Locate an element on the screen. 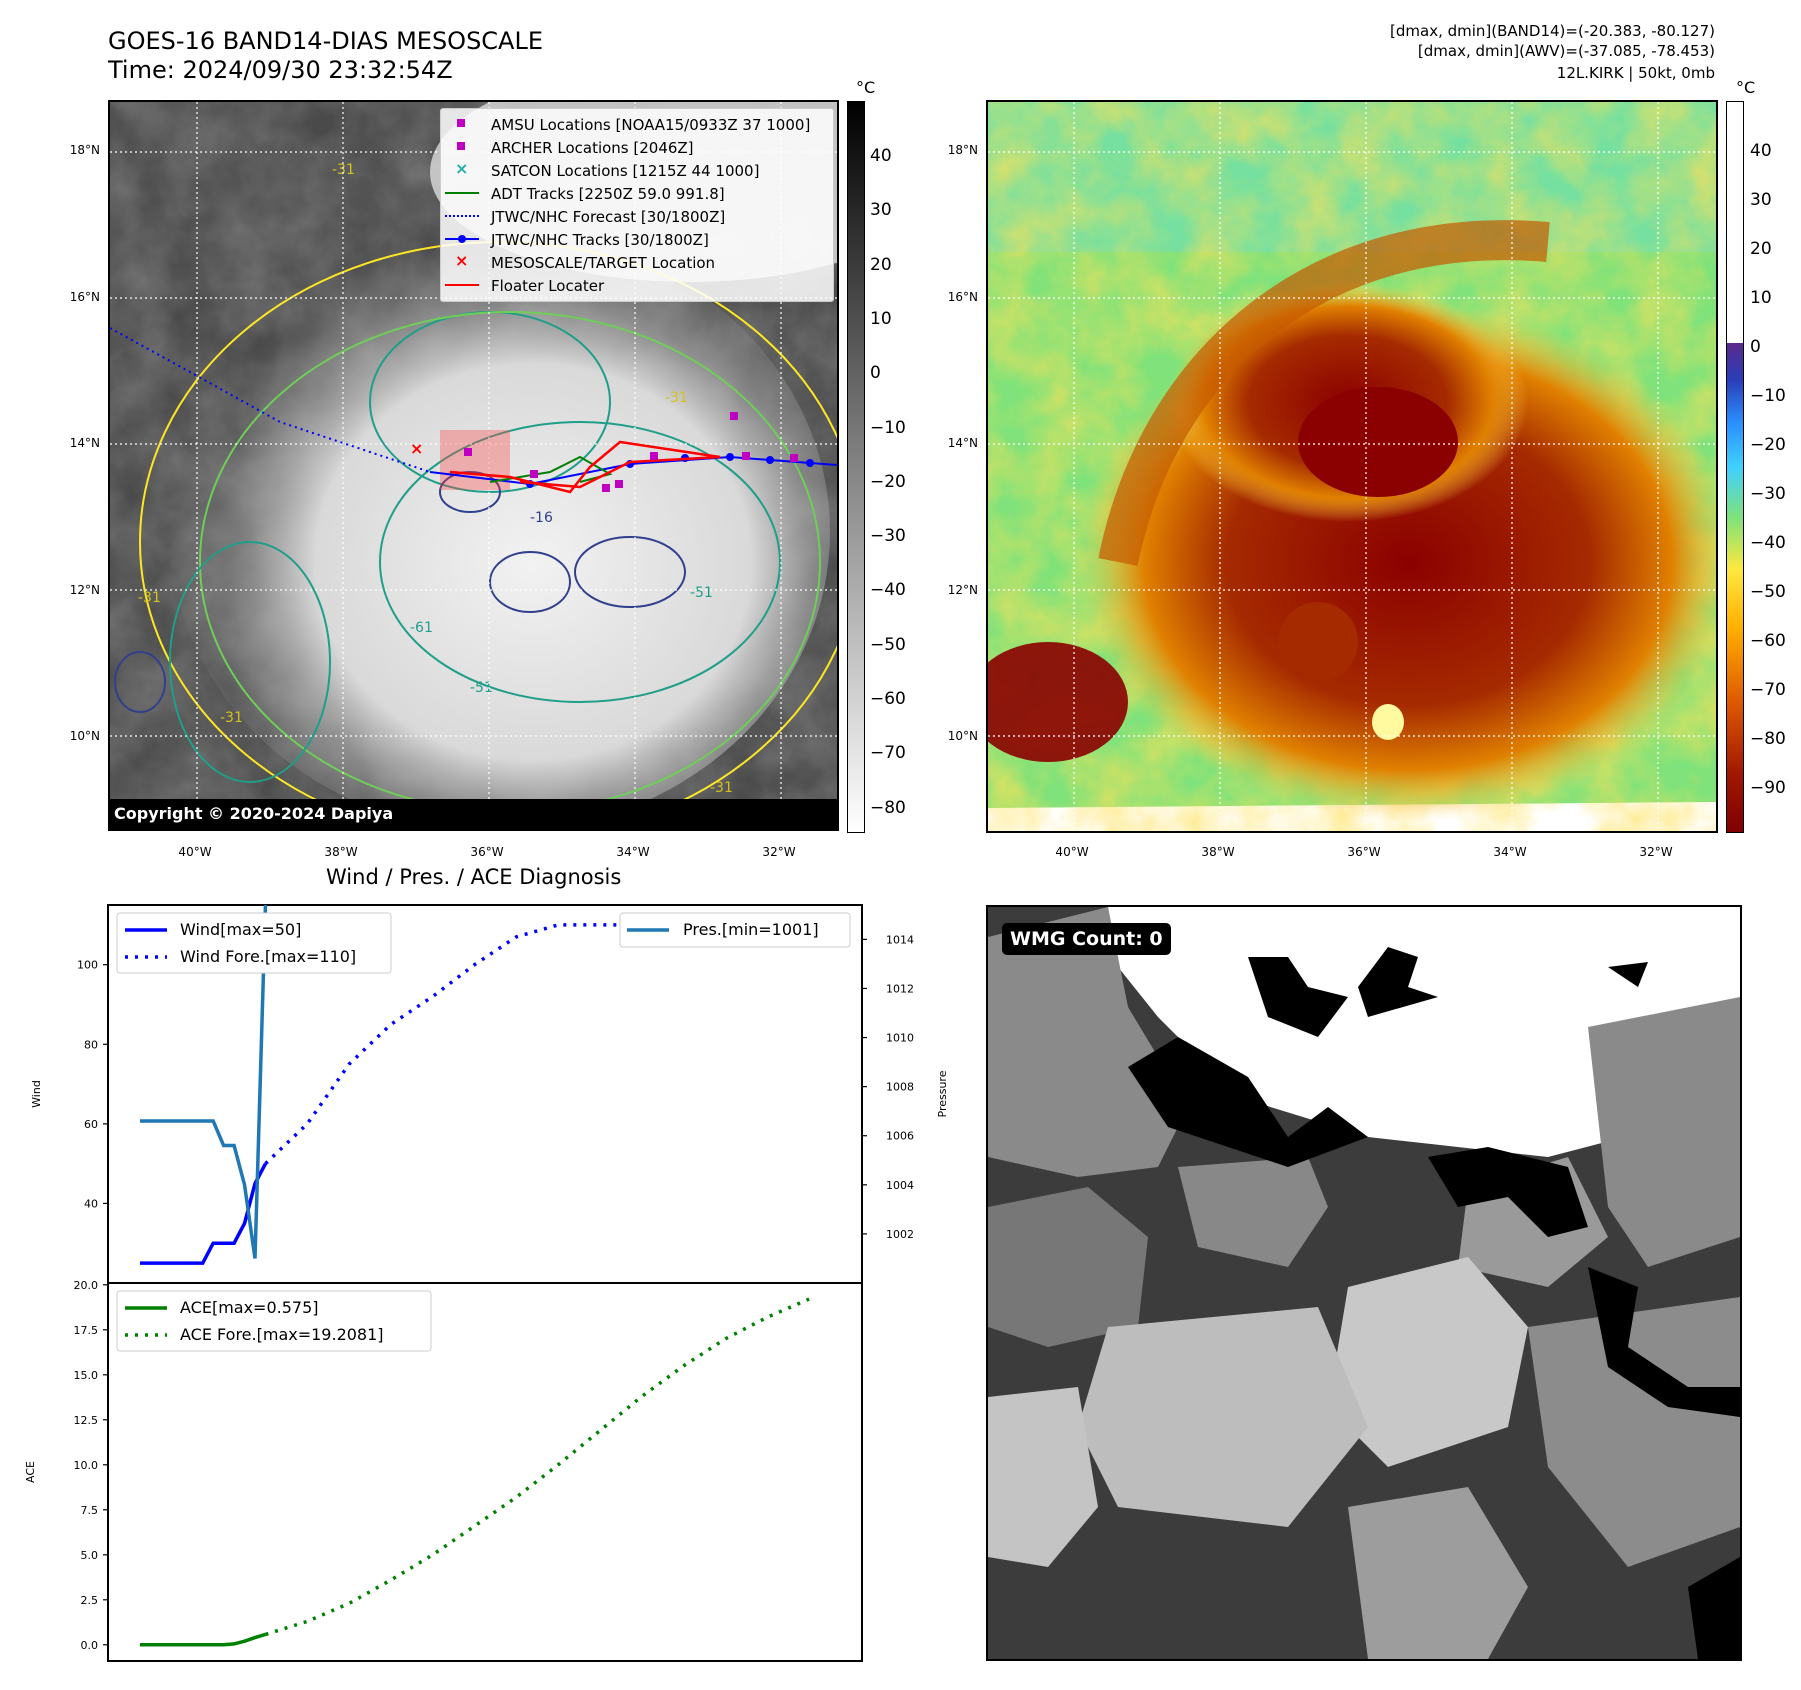  ace-series-line is located at coordinates (203, 1639).